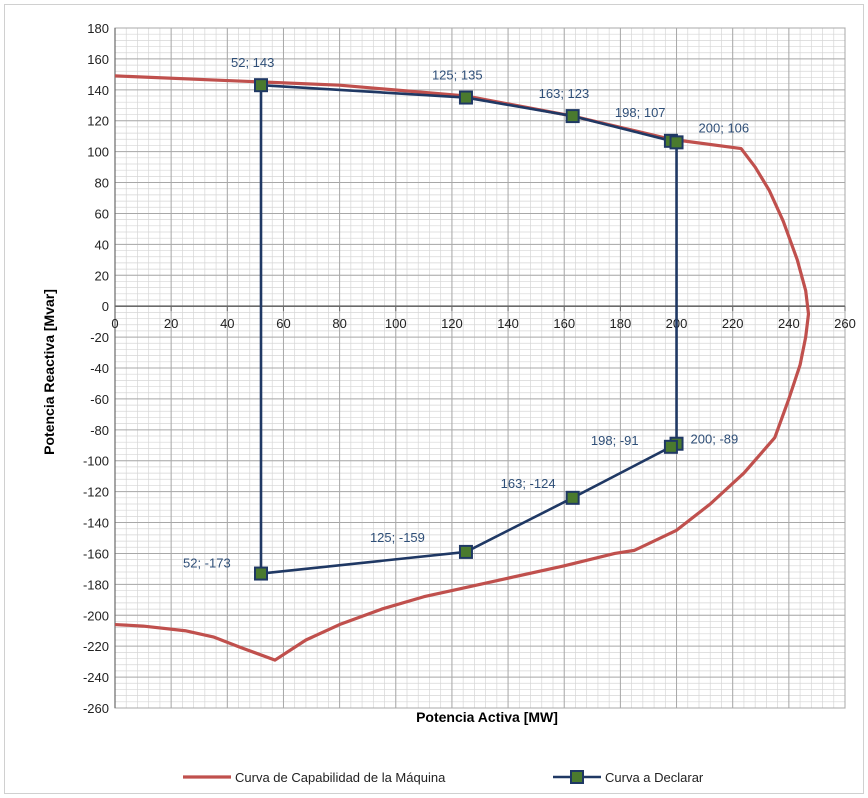  Describe the element at coordinates (487, 717) in the screenshot. I see `x-axis-title: Potencia Activa [MW]` at that location.